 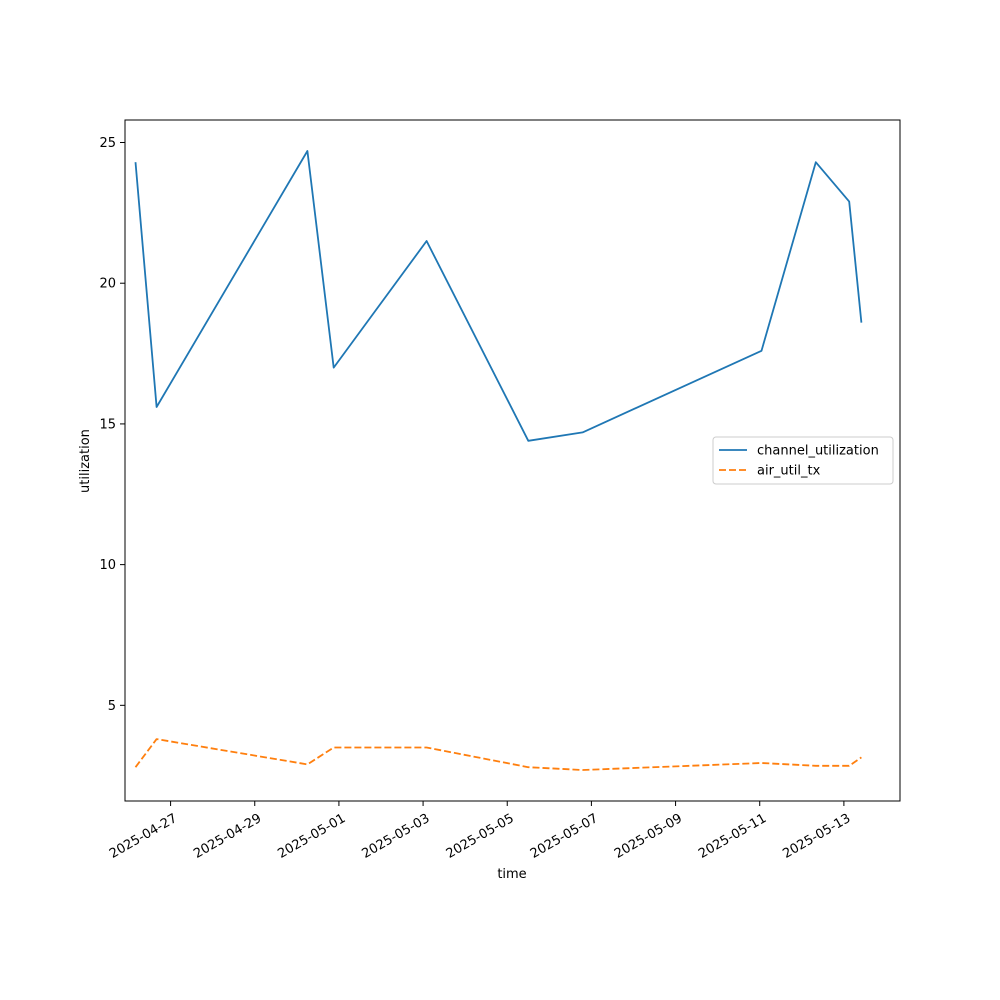 What do you see at coordinates (396, 836) in the screenshot?
I see `x-tick-label: 2025-05-03` at bounding box center [396, 836].